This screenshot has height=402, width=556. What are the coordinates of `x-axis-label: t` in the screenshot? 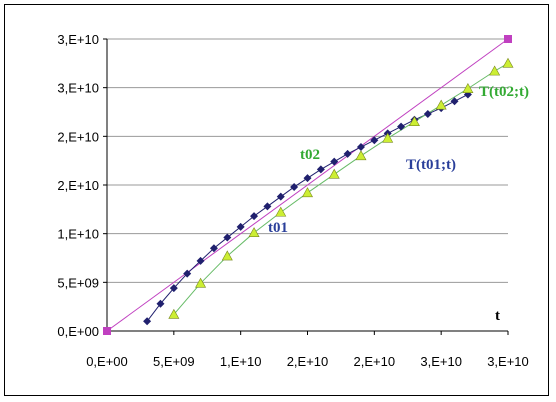 It's located at (497, 316).